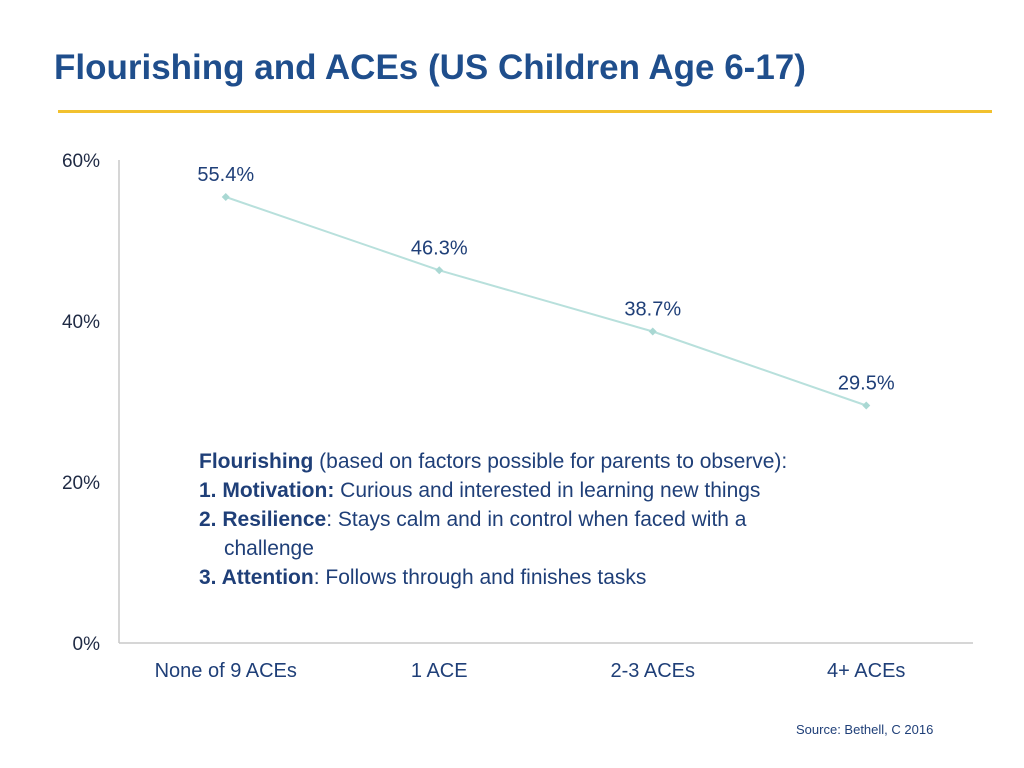  Describe the element at coordinates (866, 671) in the screenshot. I see `x-category-label: 4+ ACEs` at that location.